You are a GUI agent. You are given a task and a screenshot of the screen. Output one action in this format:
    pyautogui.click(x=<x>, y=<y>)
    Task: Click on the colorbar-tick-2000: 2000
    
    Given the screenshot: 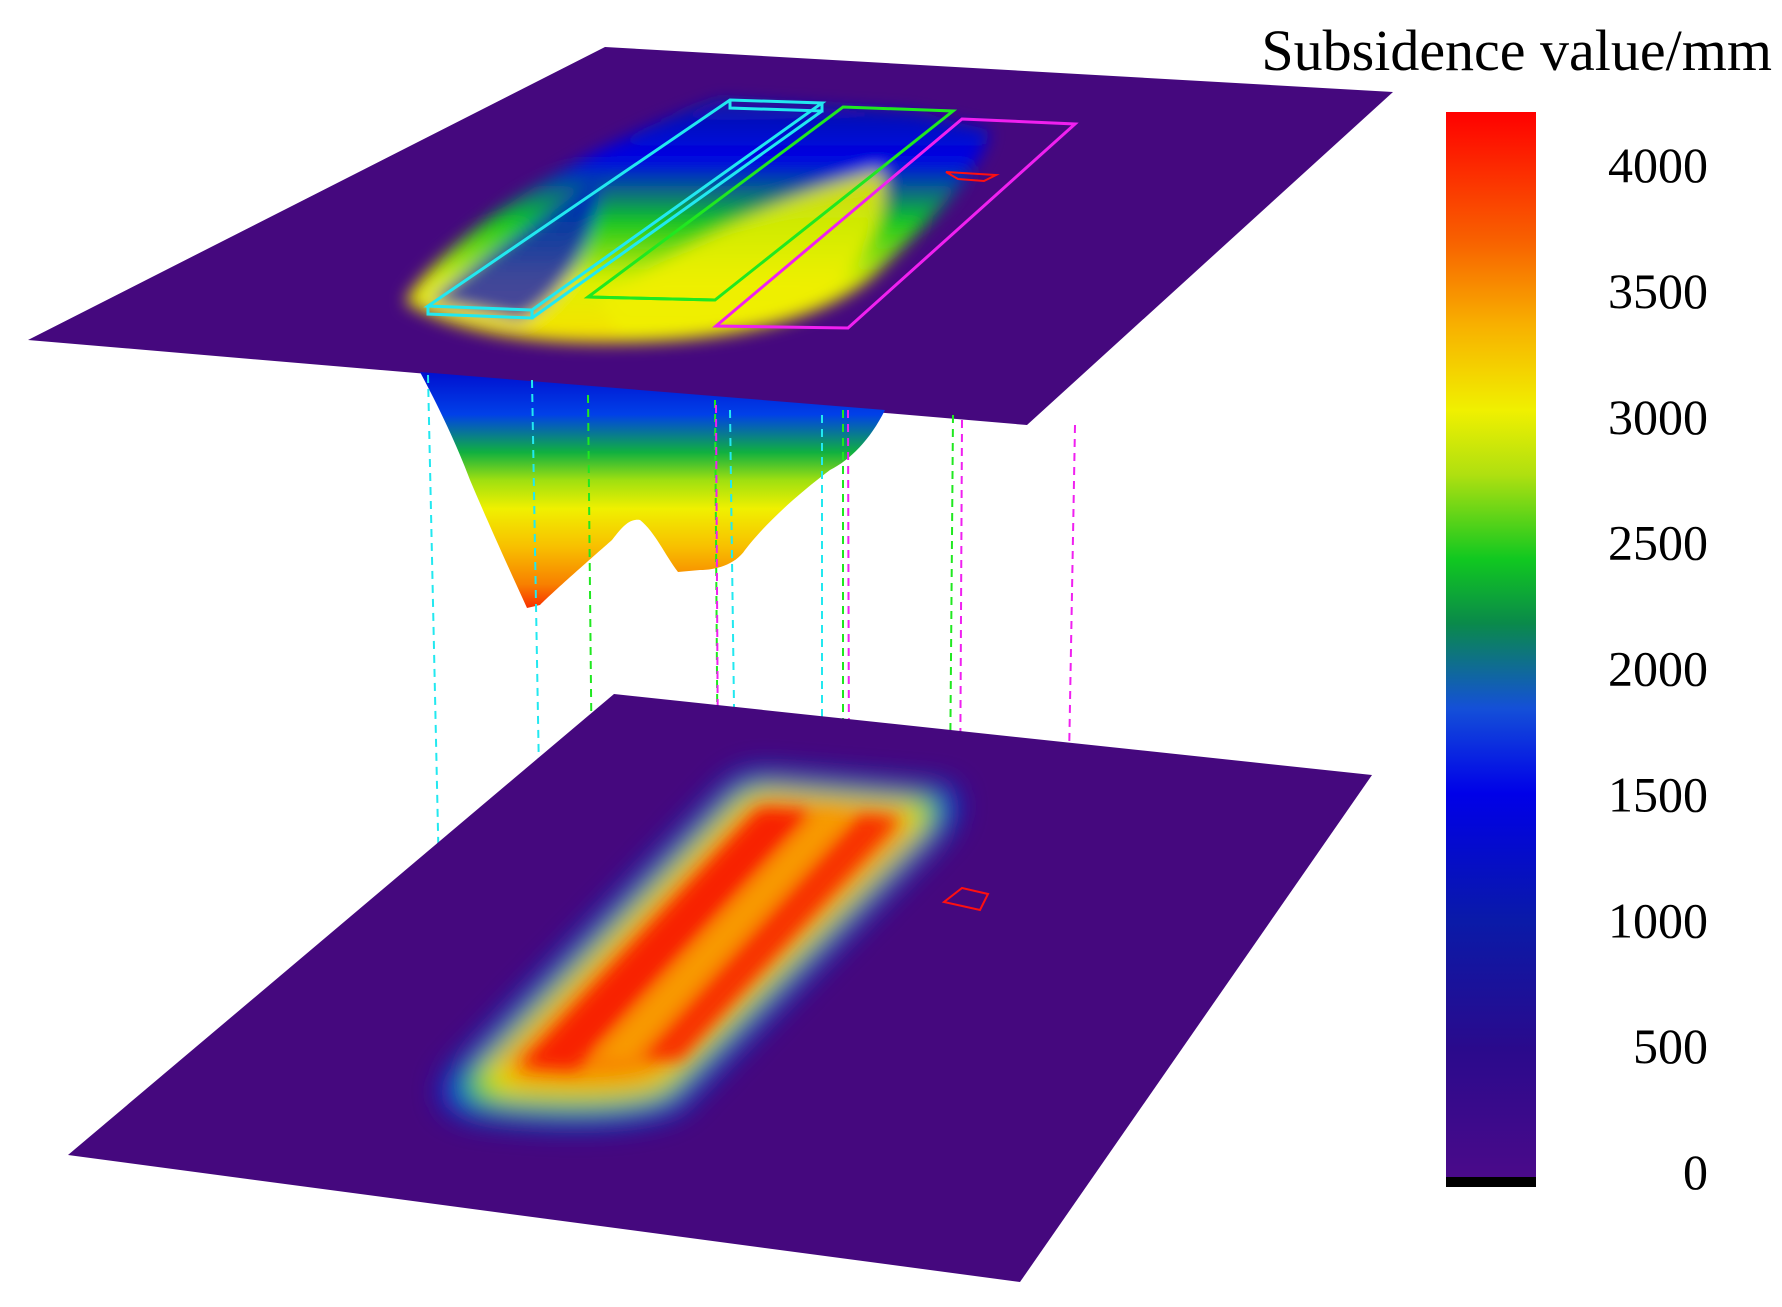 What is the action you would take?
    pyautogui.click(x=1658, y=669)
    